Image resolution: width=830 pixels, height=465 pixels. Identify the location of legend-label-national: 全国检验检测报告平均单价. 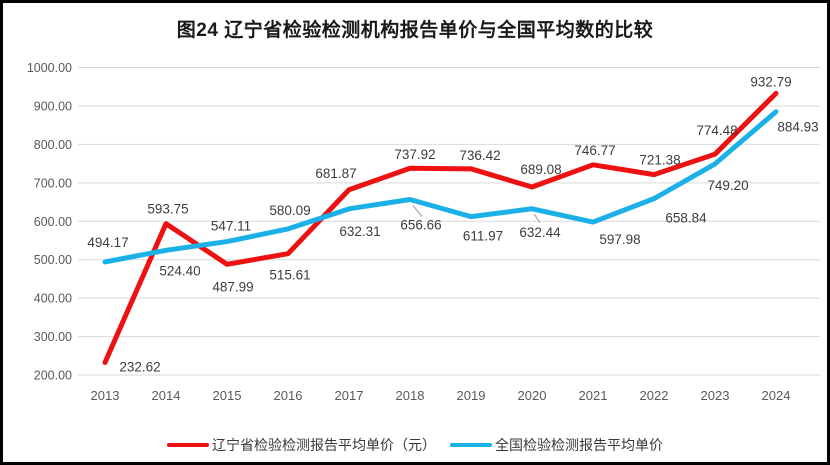
(579, 445).